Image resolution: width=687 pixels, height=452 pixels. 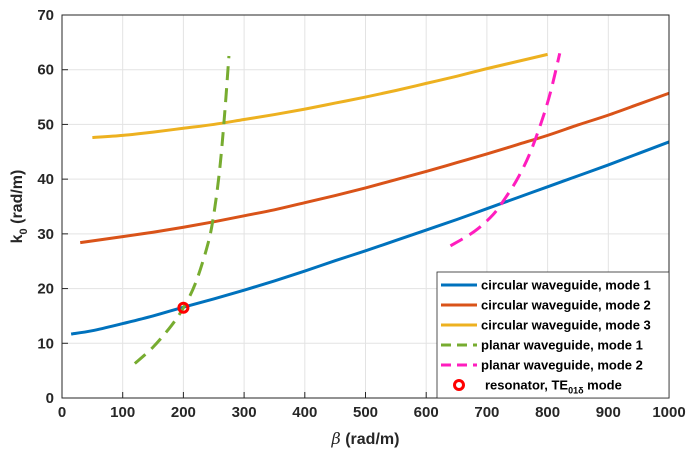 What do you see at coordinates (553, 387) in the screenshot?
I see `legend-label: resonator, TE01δ mode` at bounding box center [553, 387].